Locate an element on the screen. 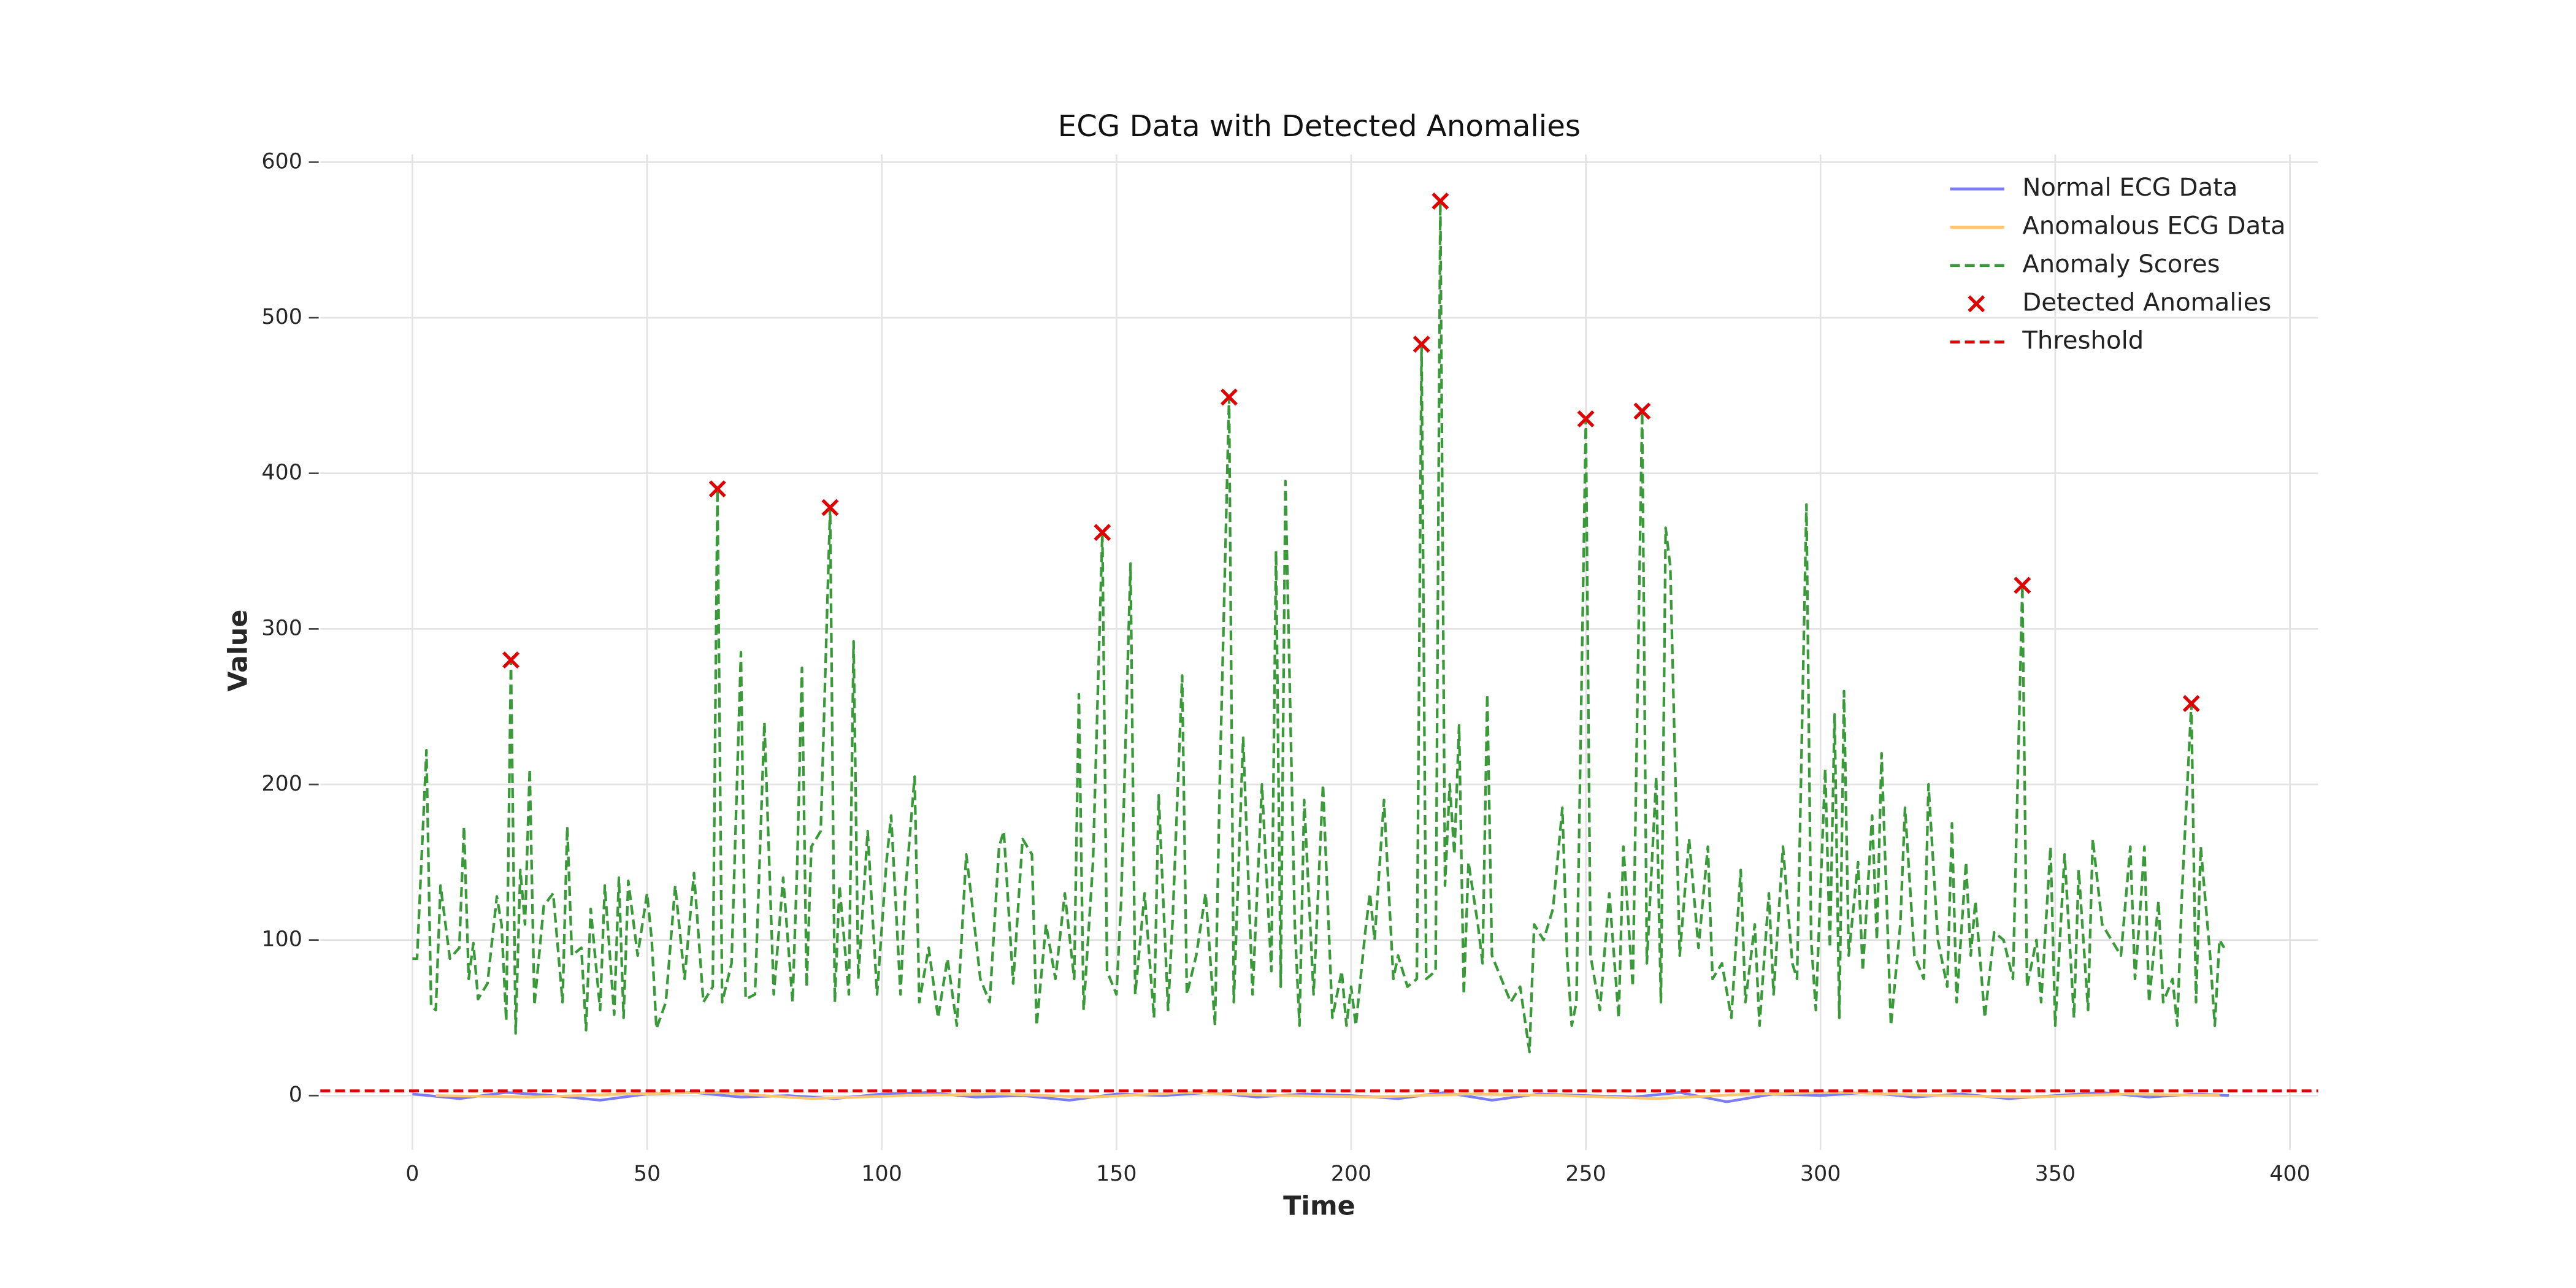 The width and height of the screenshot is (2576, 1288). legend-label: Anomalous ECG Data is located at coordinates (2153, 226).